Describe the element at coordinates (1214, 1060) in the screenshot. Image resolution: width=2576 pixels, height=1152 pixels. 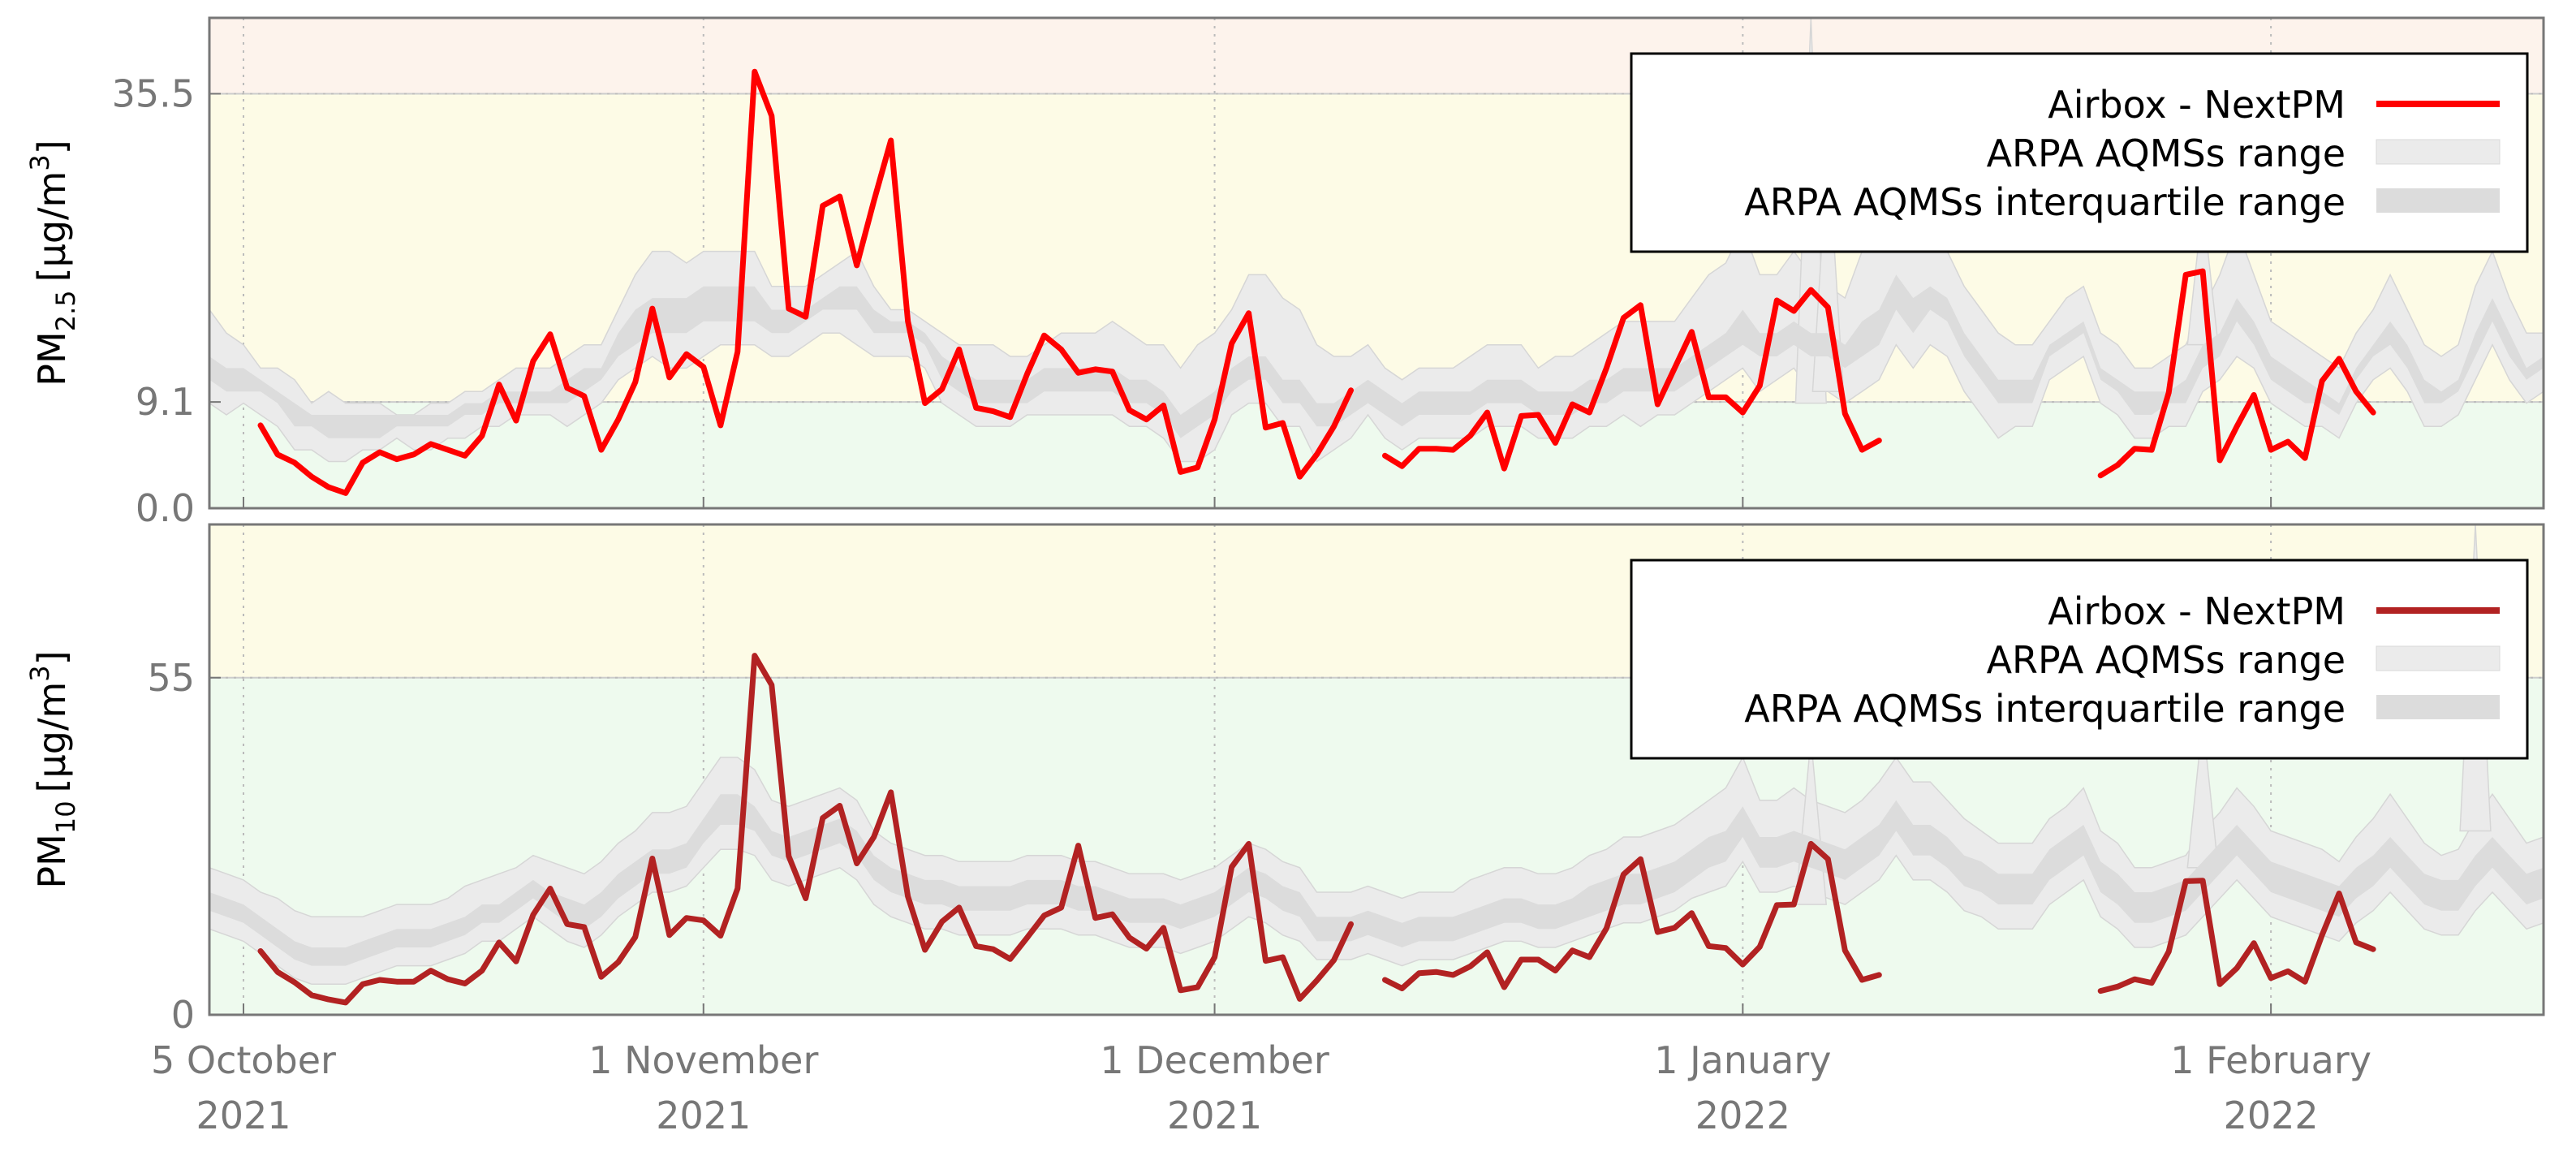
I see `xtick-label-date: 1 December` at that location.